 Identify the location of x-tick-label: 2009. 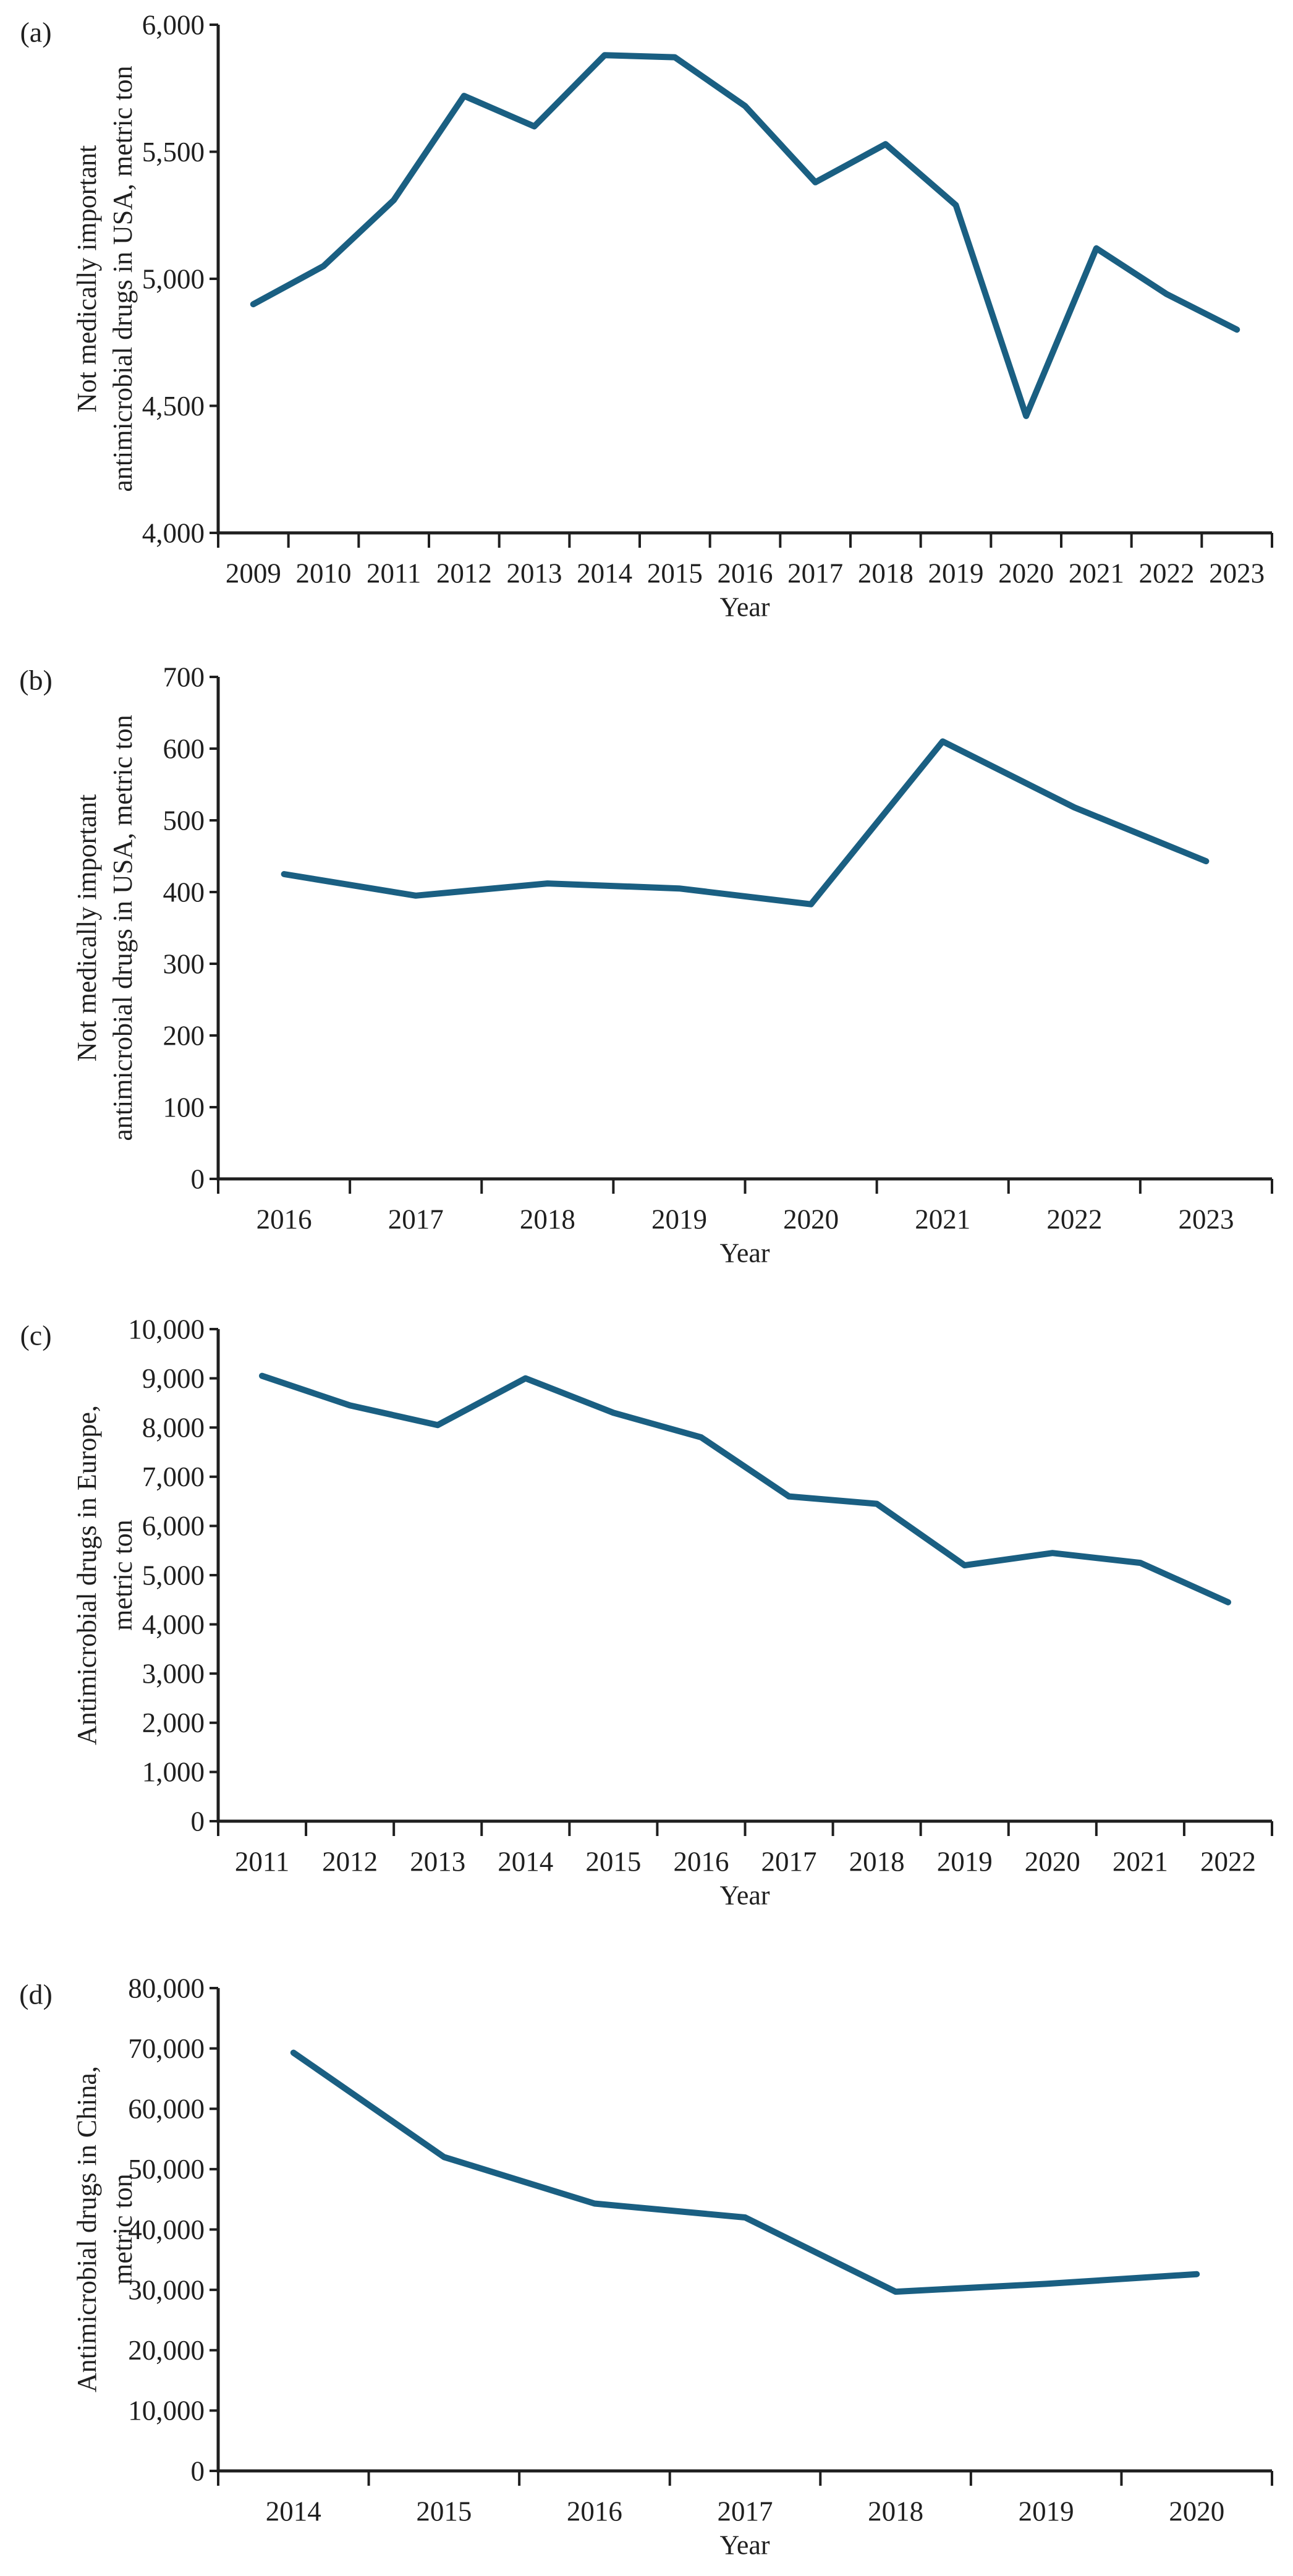
(253, 573).